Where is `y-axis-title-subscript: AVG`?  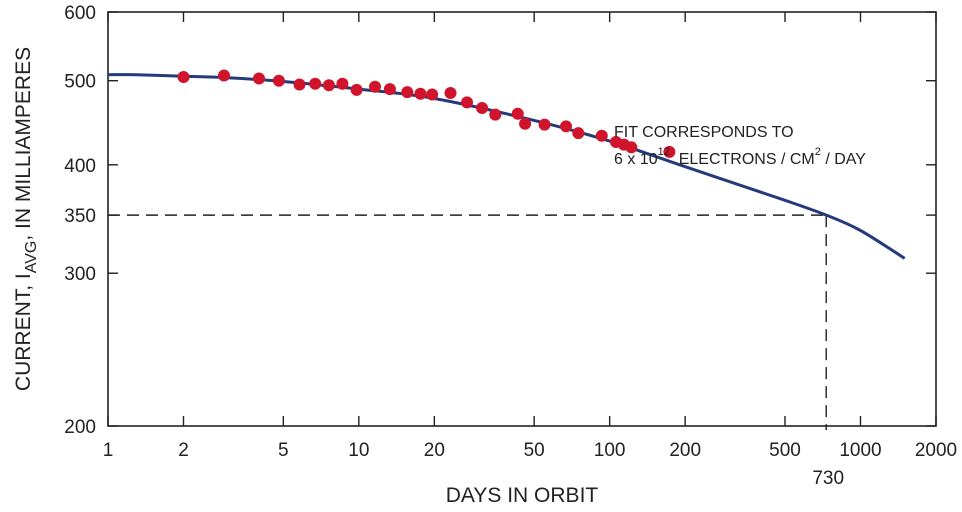 y-axis-title-subscript: AVG is located at coordinates (31, 257).